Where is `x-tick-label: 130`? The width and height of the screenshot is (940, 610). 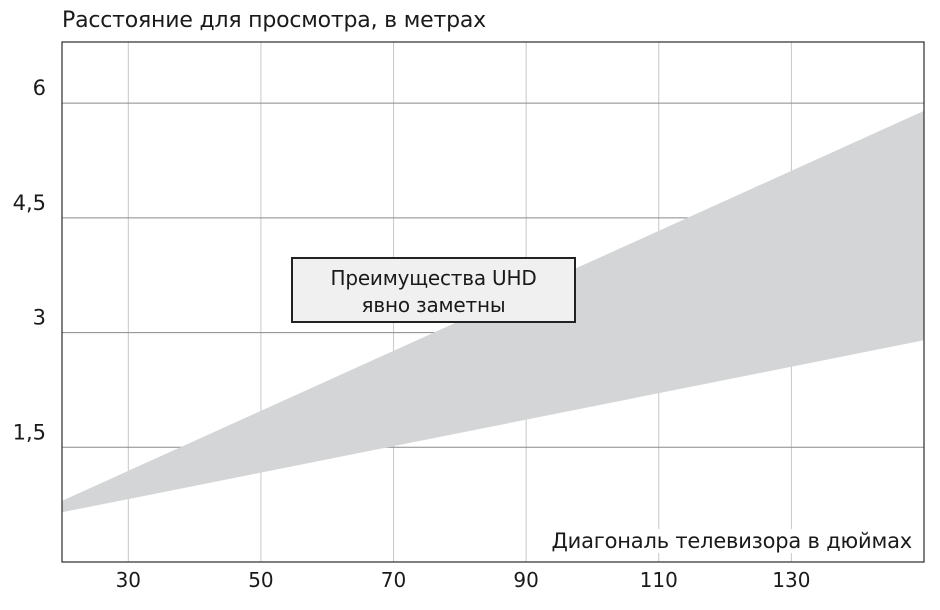
x-tick-label: 130 is located at coordinates (791, 580).